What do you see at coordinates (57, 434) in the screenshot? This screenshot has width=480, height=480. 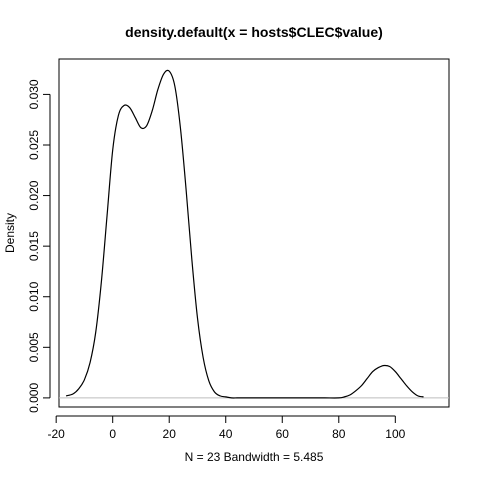 I see `x-tick-label: -20` at bounding box center [57, 434].